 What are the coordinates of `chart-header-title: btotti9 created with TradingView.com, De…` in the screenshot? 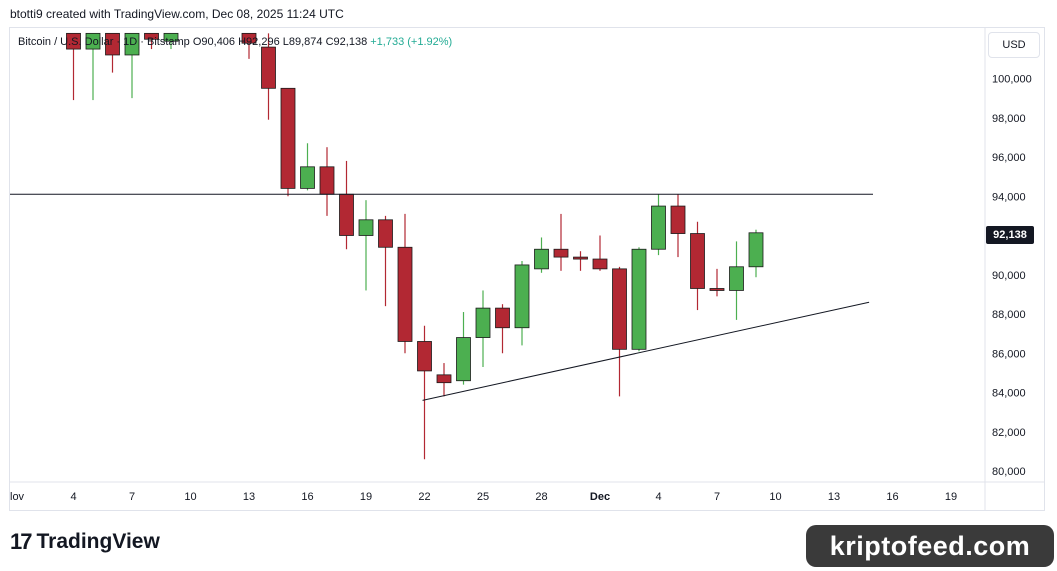 It's located at (177, 14).